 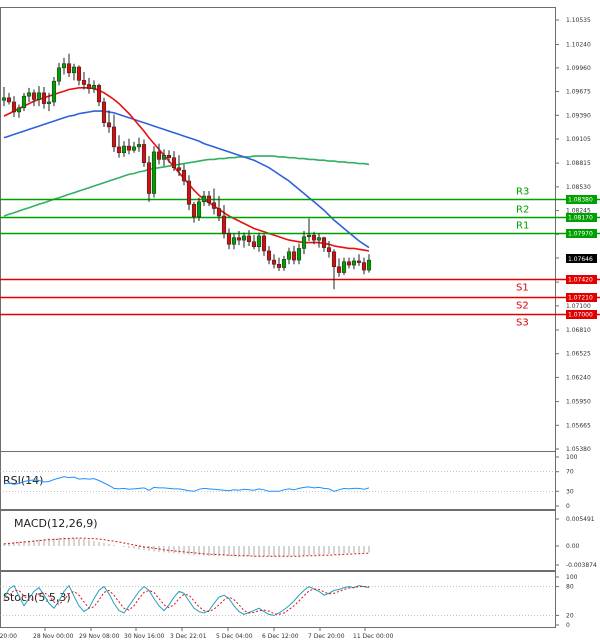 What do you see at coordinates (578, 68) in the screenshot?
I see `price-tick-label: 1.09960` at bounding box center [578, 68].